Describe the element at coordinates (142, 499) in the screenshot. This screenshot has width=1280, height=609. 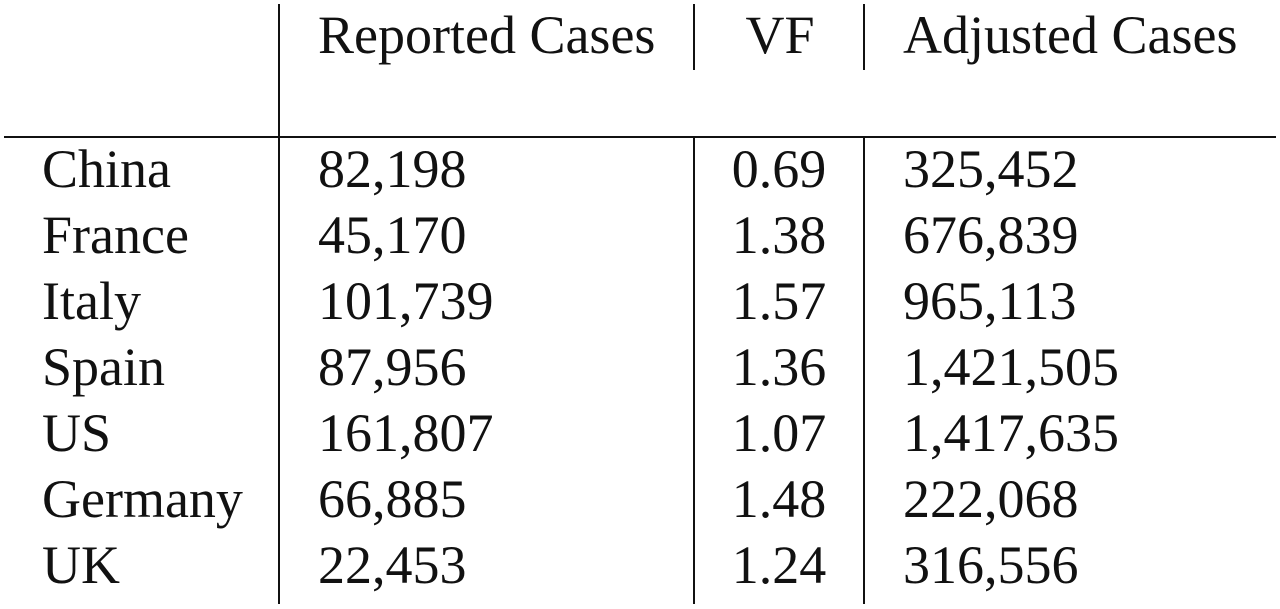
I see `cell-country: Germany` at that location.